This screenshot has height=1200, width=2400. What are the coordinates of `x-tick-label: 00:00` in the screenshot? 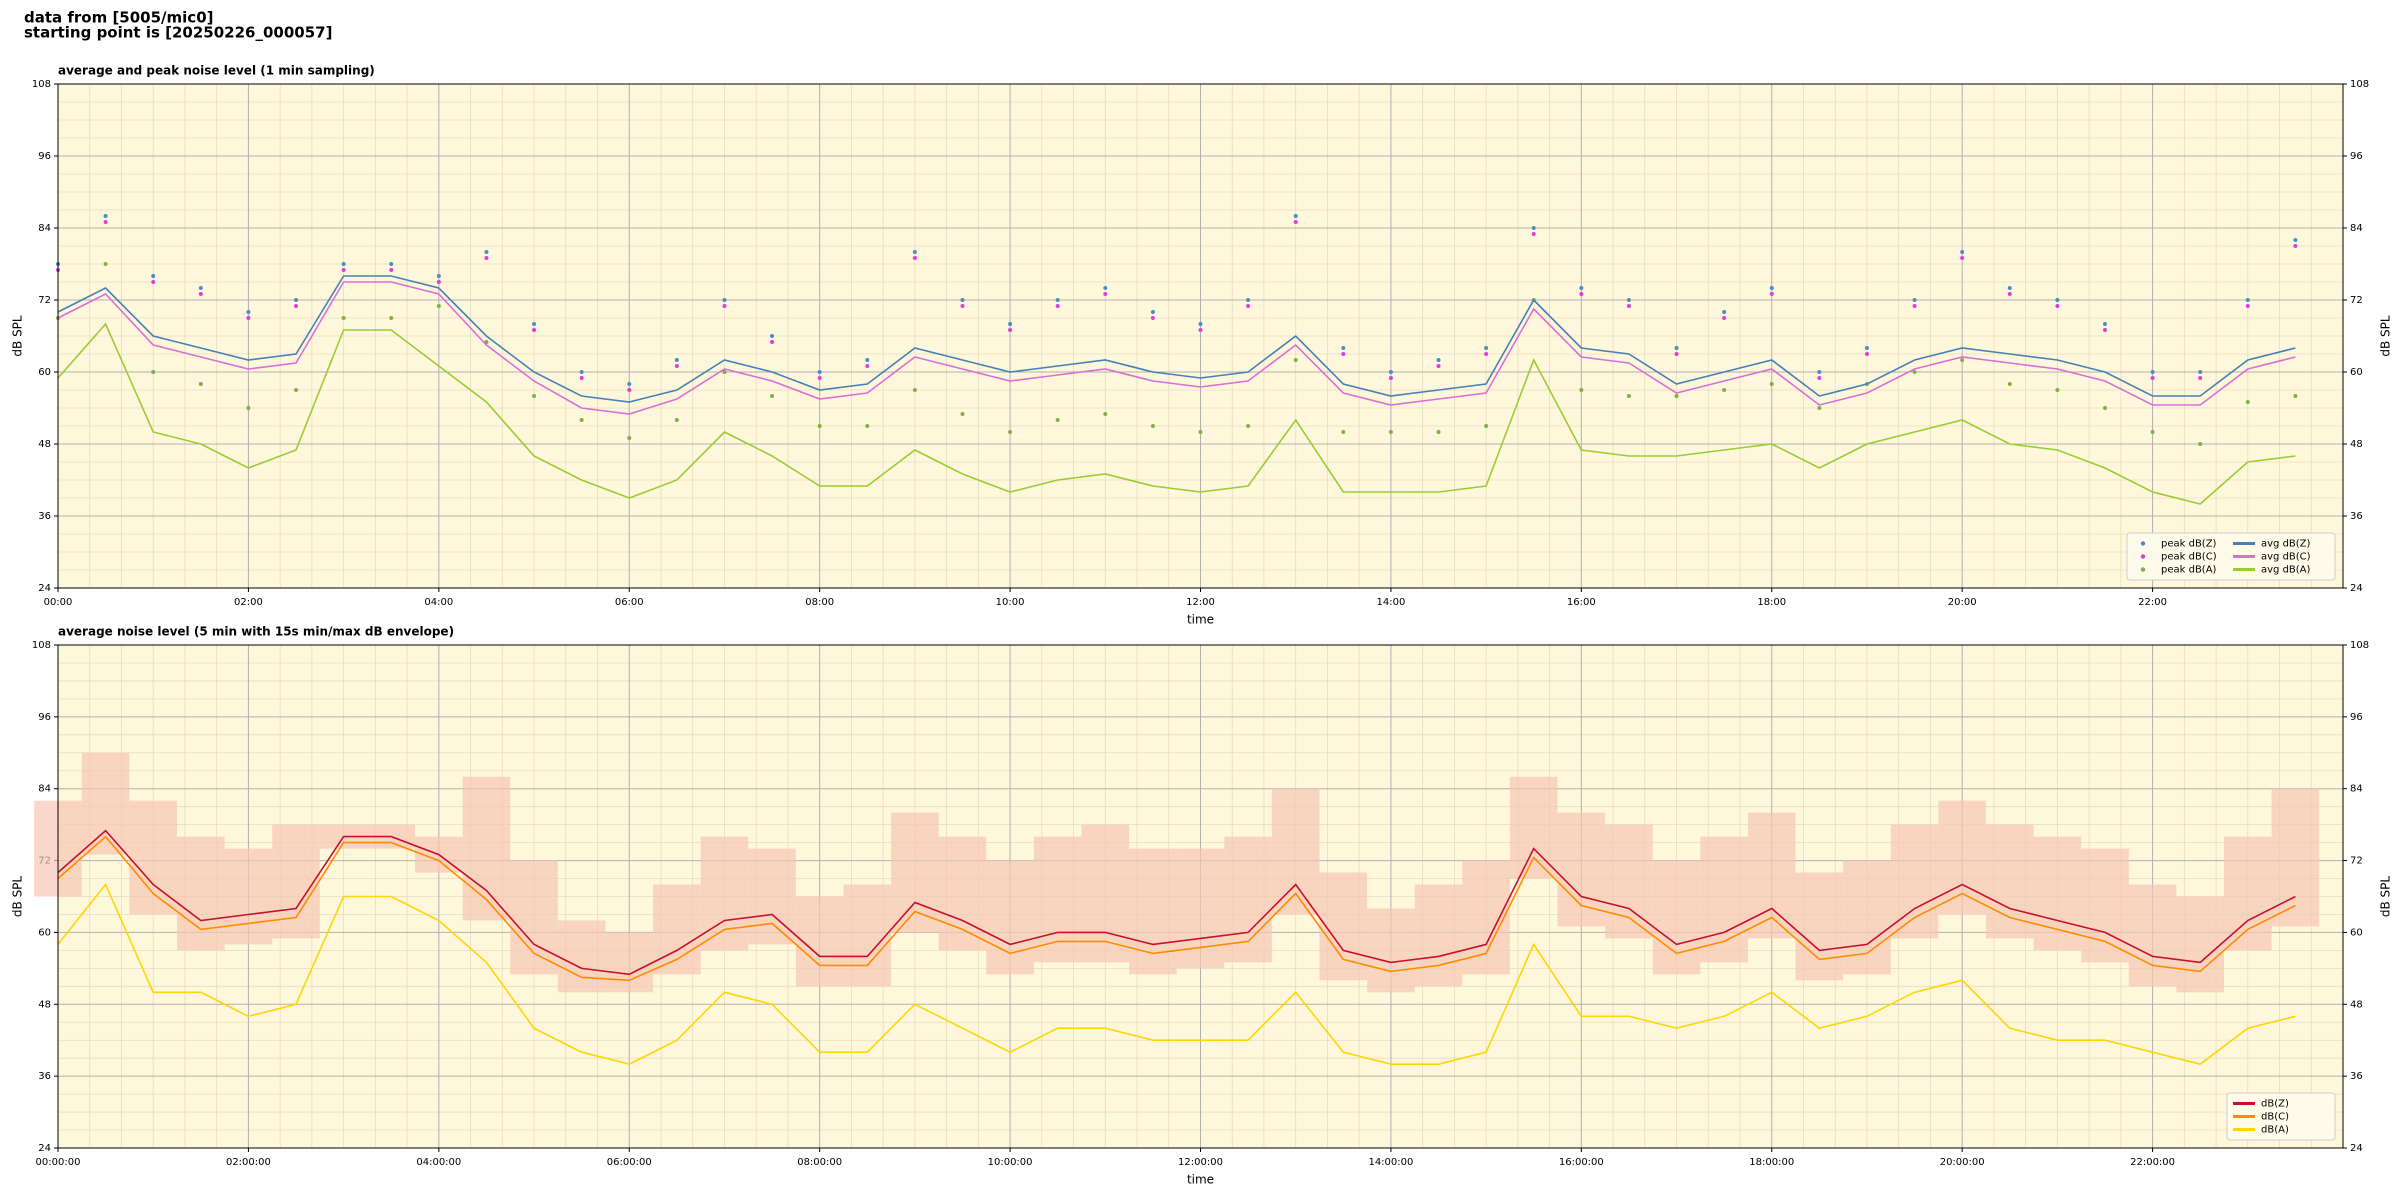 It's located at (58, 602).